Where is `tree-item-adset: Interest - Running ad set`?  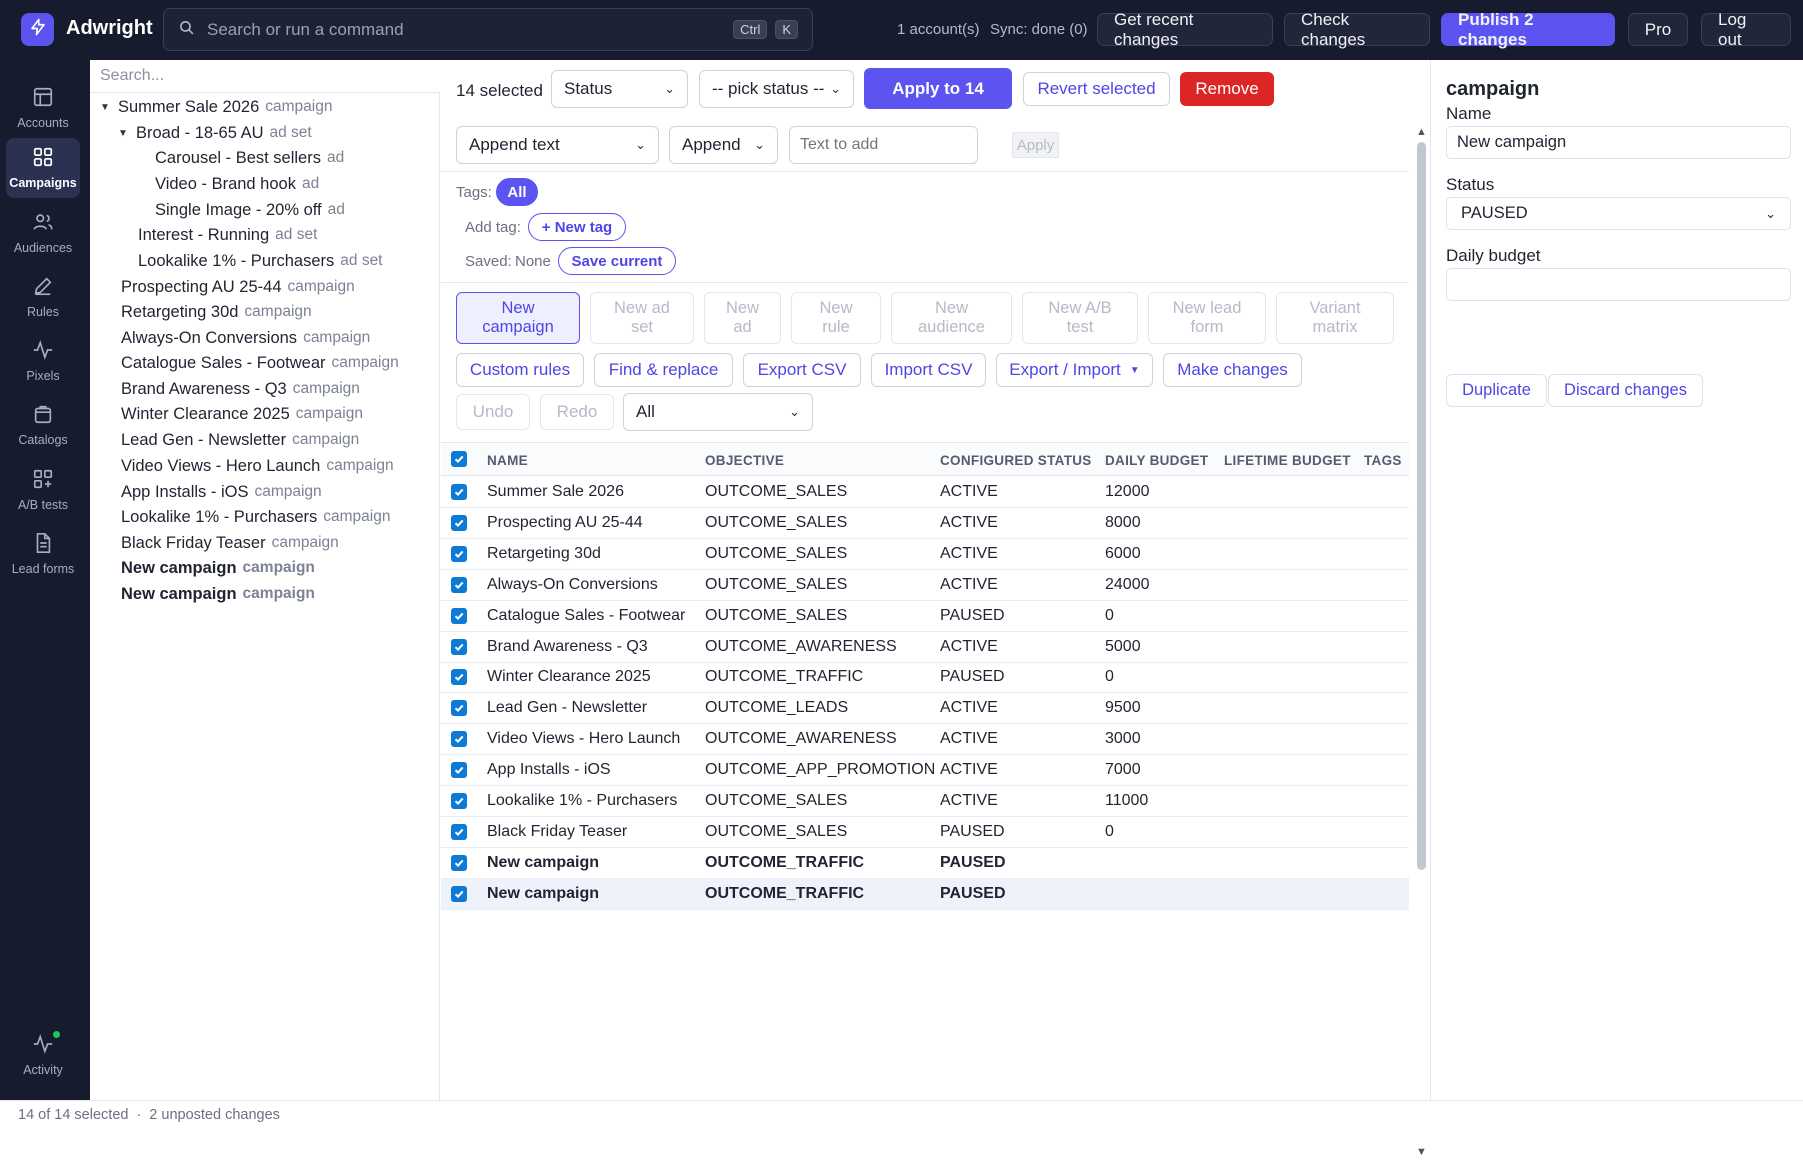
tree-item-adset: Interest - Running ad set is located at coordinates (227, 235).